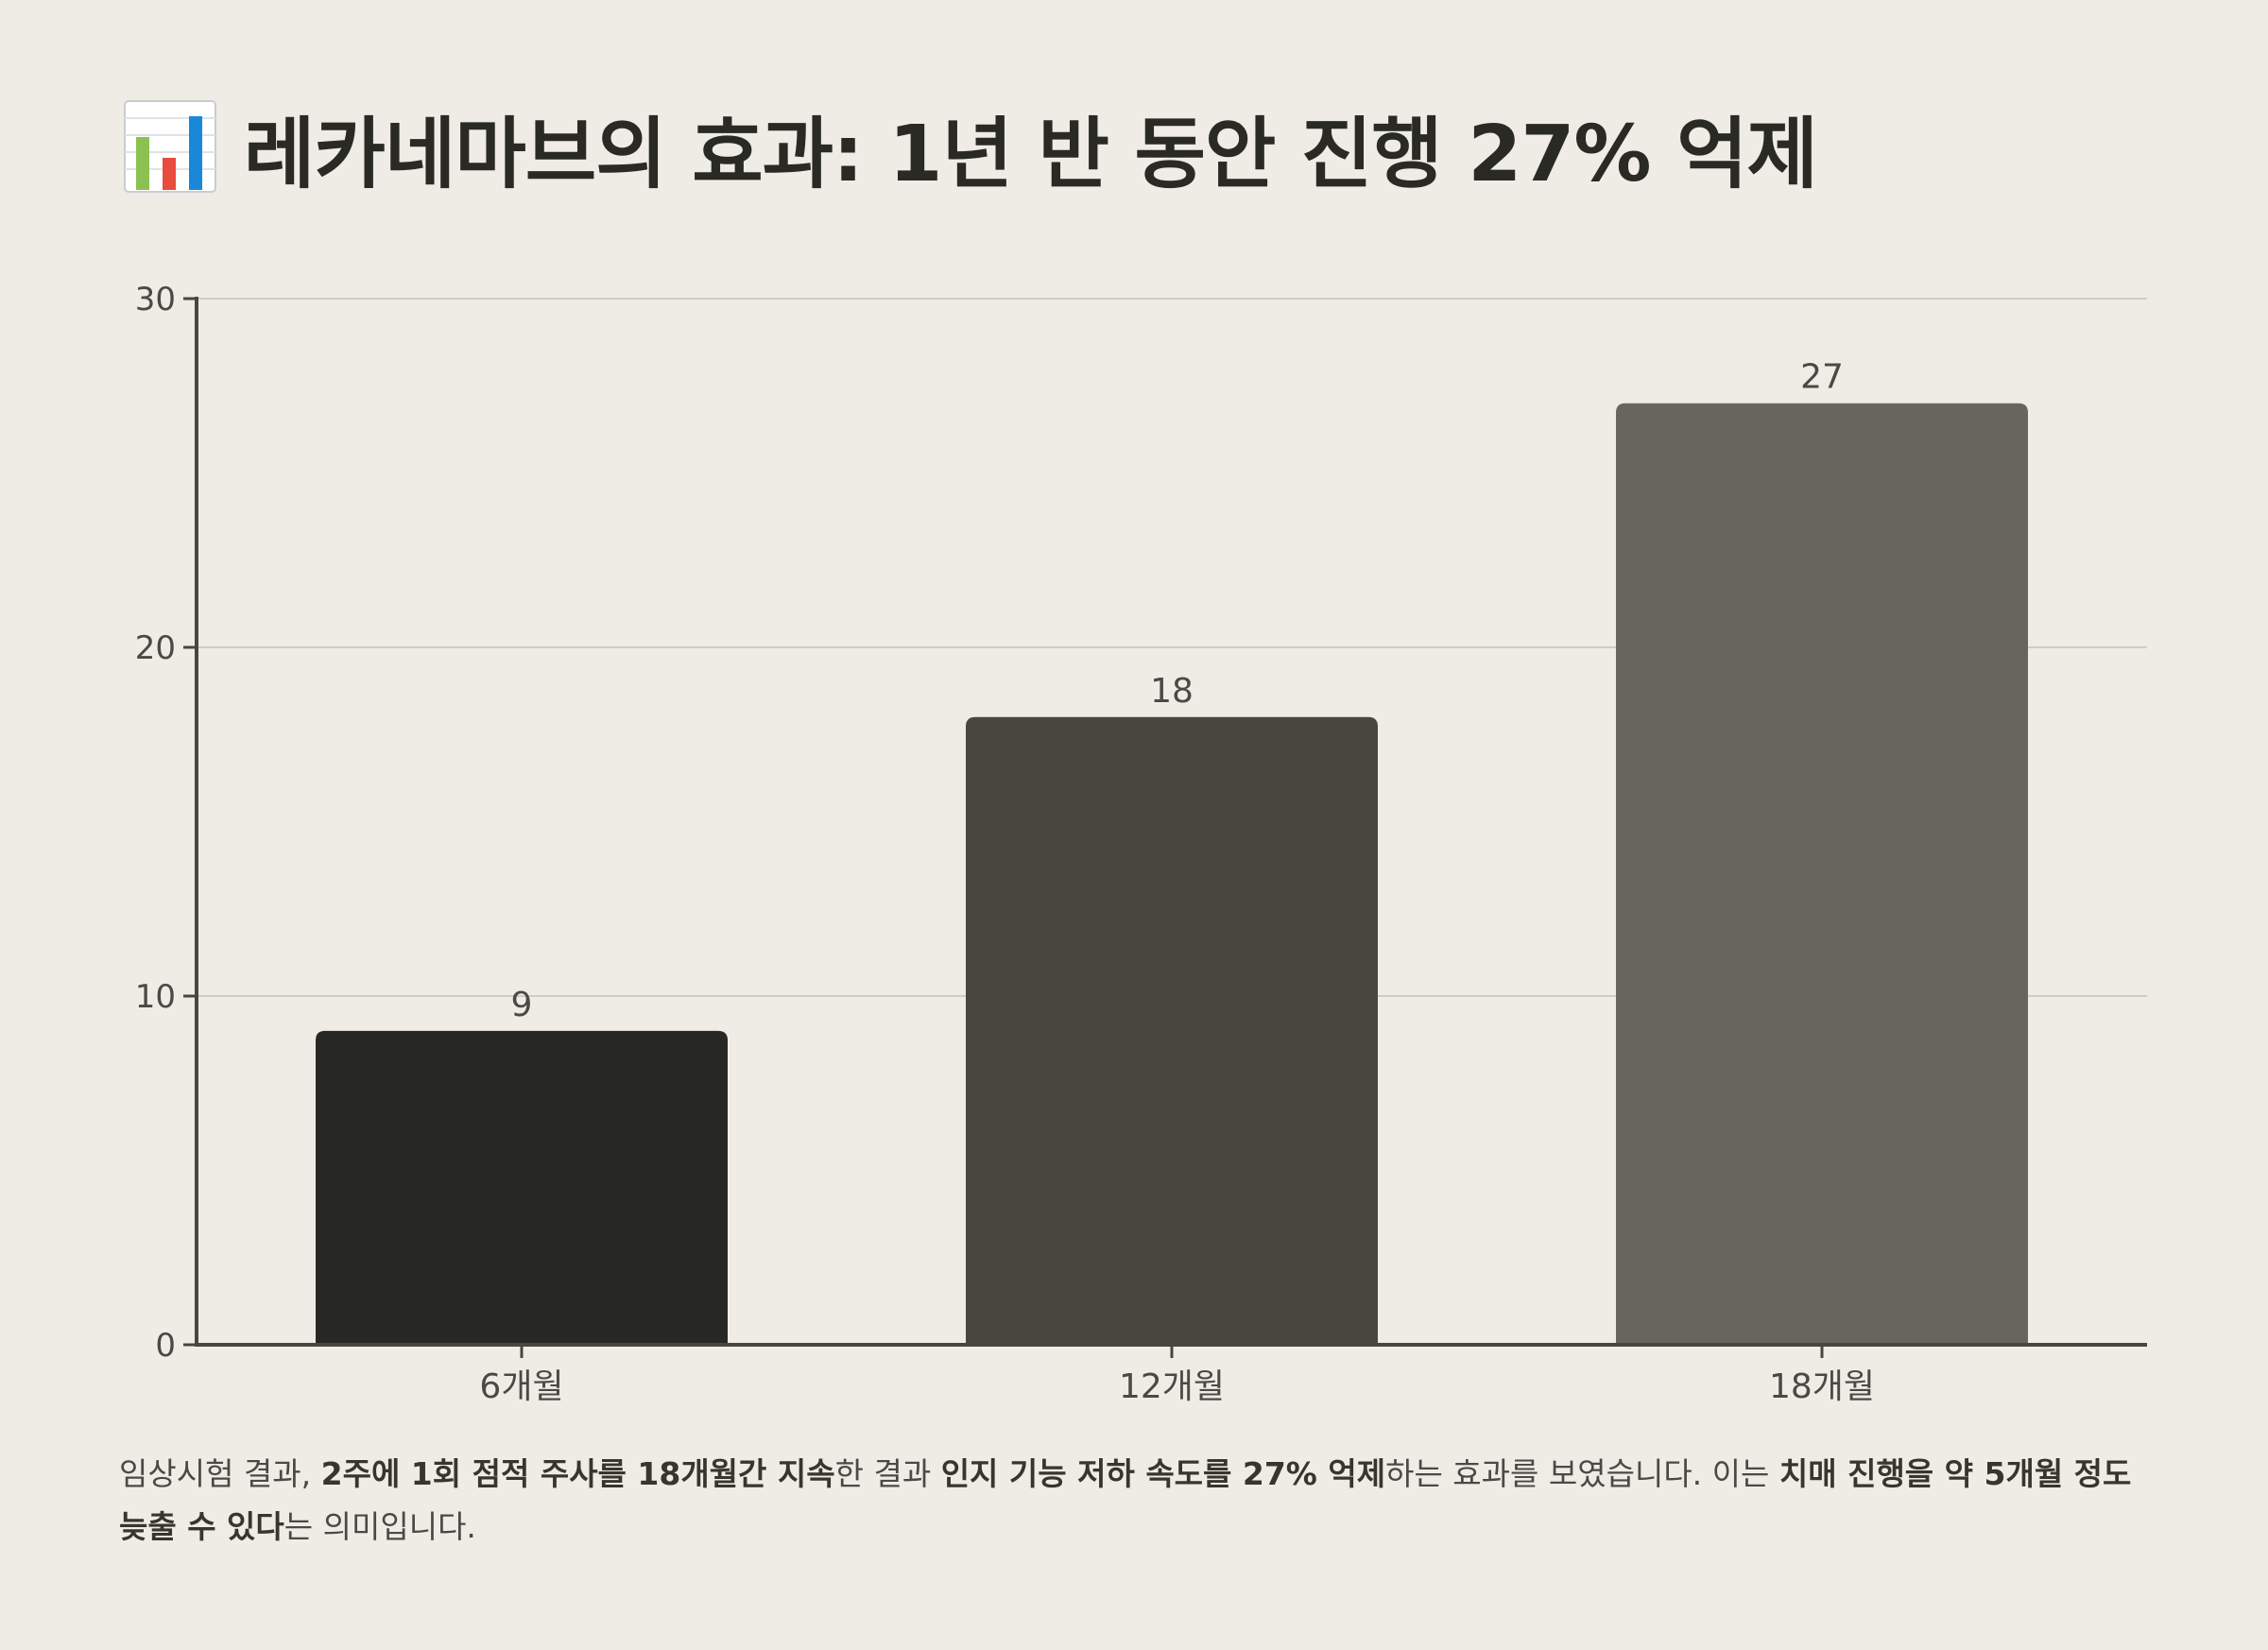  I want to click on y-tick-label: 0, so click(165, 1346).